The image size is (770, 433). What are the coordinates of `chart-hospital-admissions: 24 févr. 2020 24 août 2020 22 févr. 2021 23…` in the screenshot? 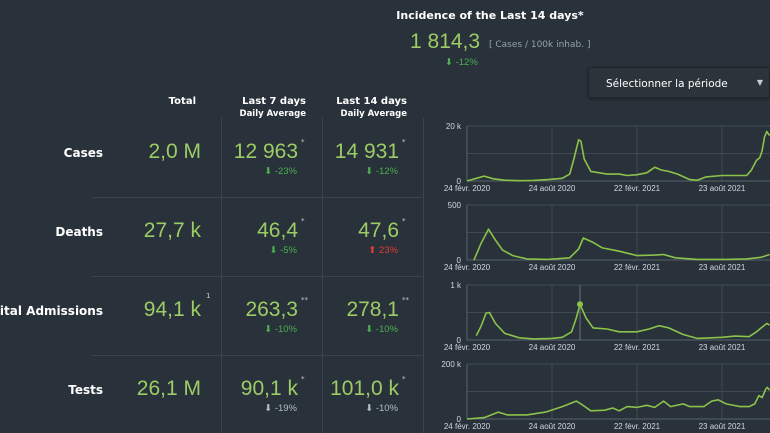 It's located at (607, 316).